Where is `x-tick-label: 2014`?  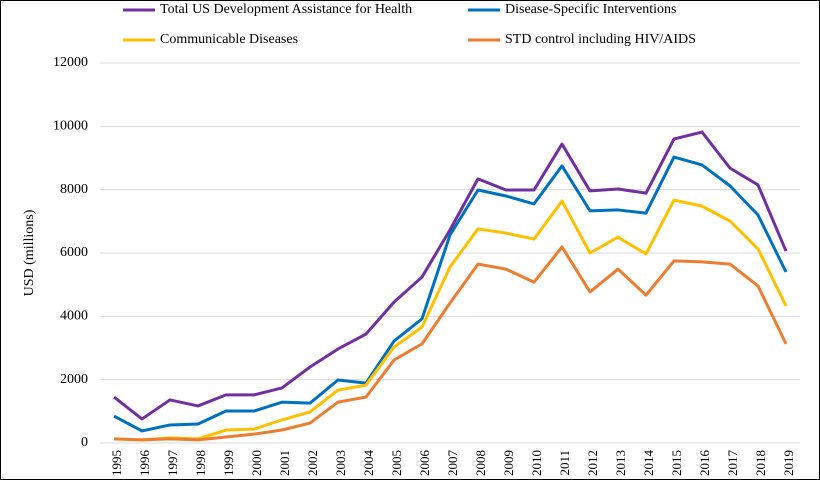 x-tick-label: 2014 is located at coordinates (648, 463).